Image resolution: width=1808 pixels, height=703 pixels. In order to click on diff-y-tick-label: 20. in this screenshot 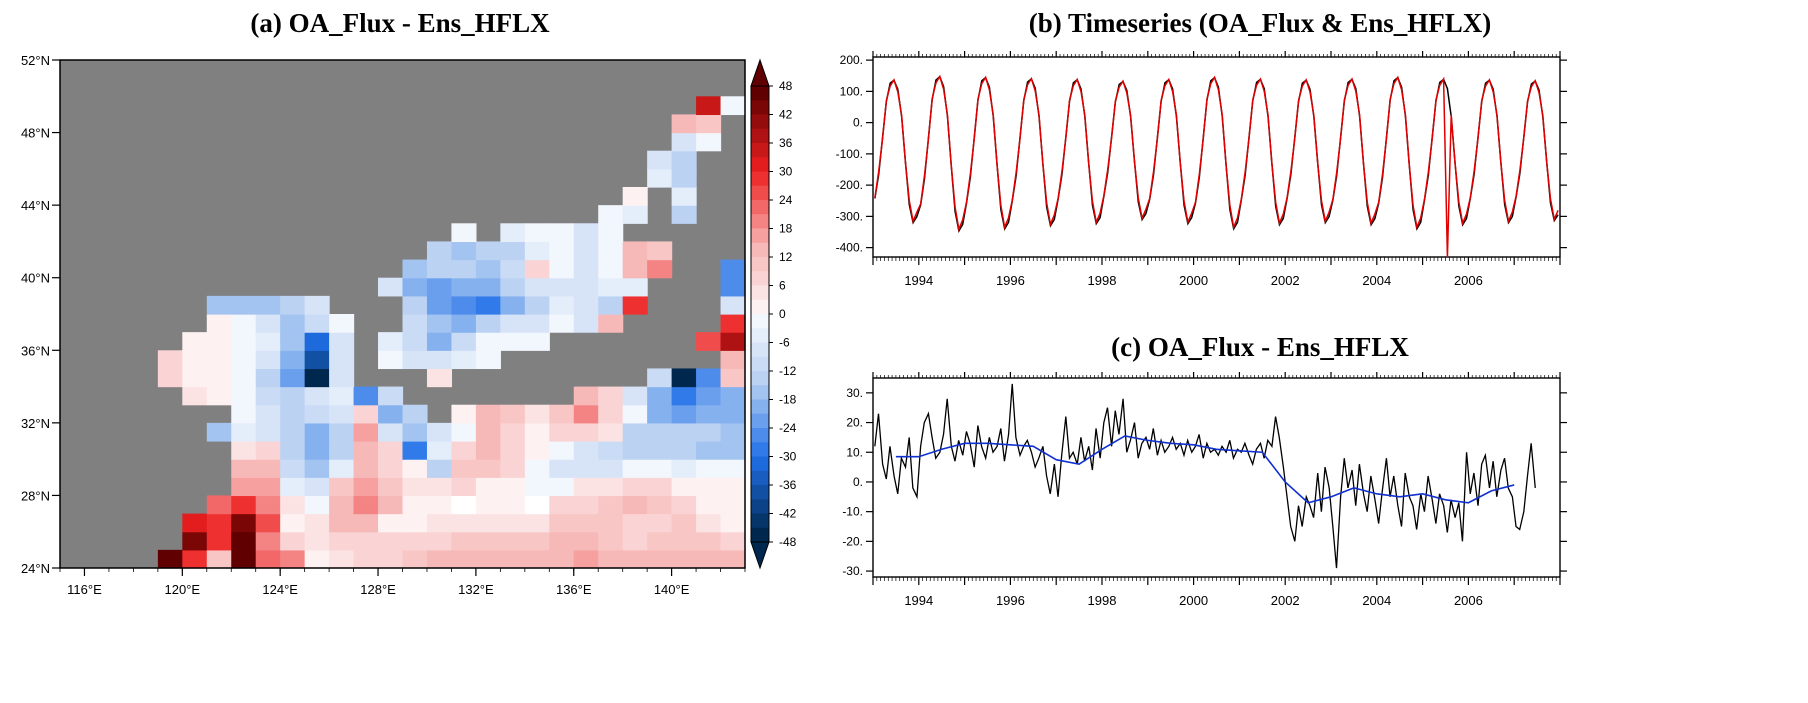, I will do `click(854, 423)`.